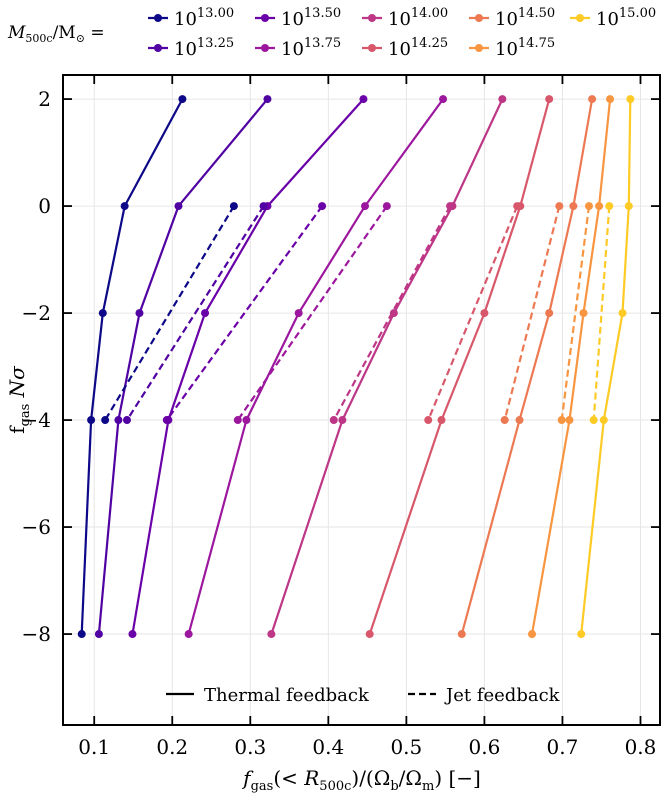 This screenshot has height=800, width=666. Describe the element at coordinates (525, 48) in the screenshot. I see `mass-legend-label: 1014.75` at that location.